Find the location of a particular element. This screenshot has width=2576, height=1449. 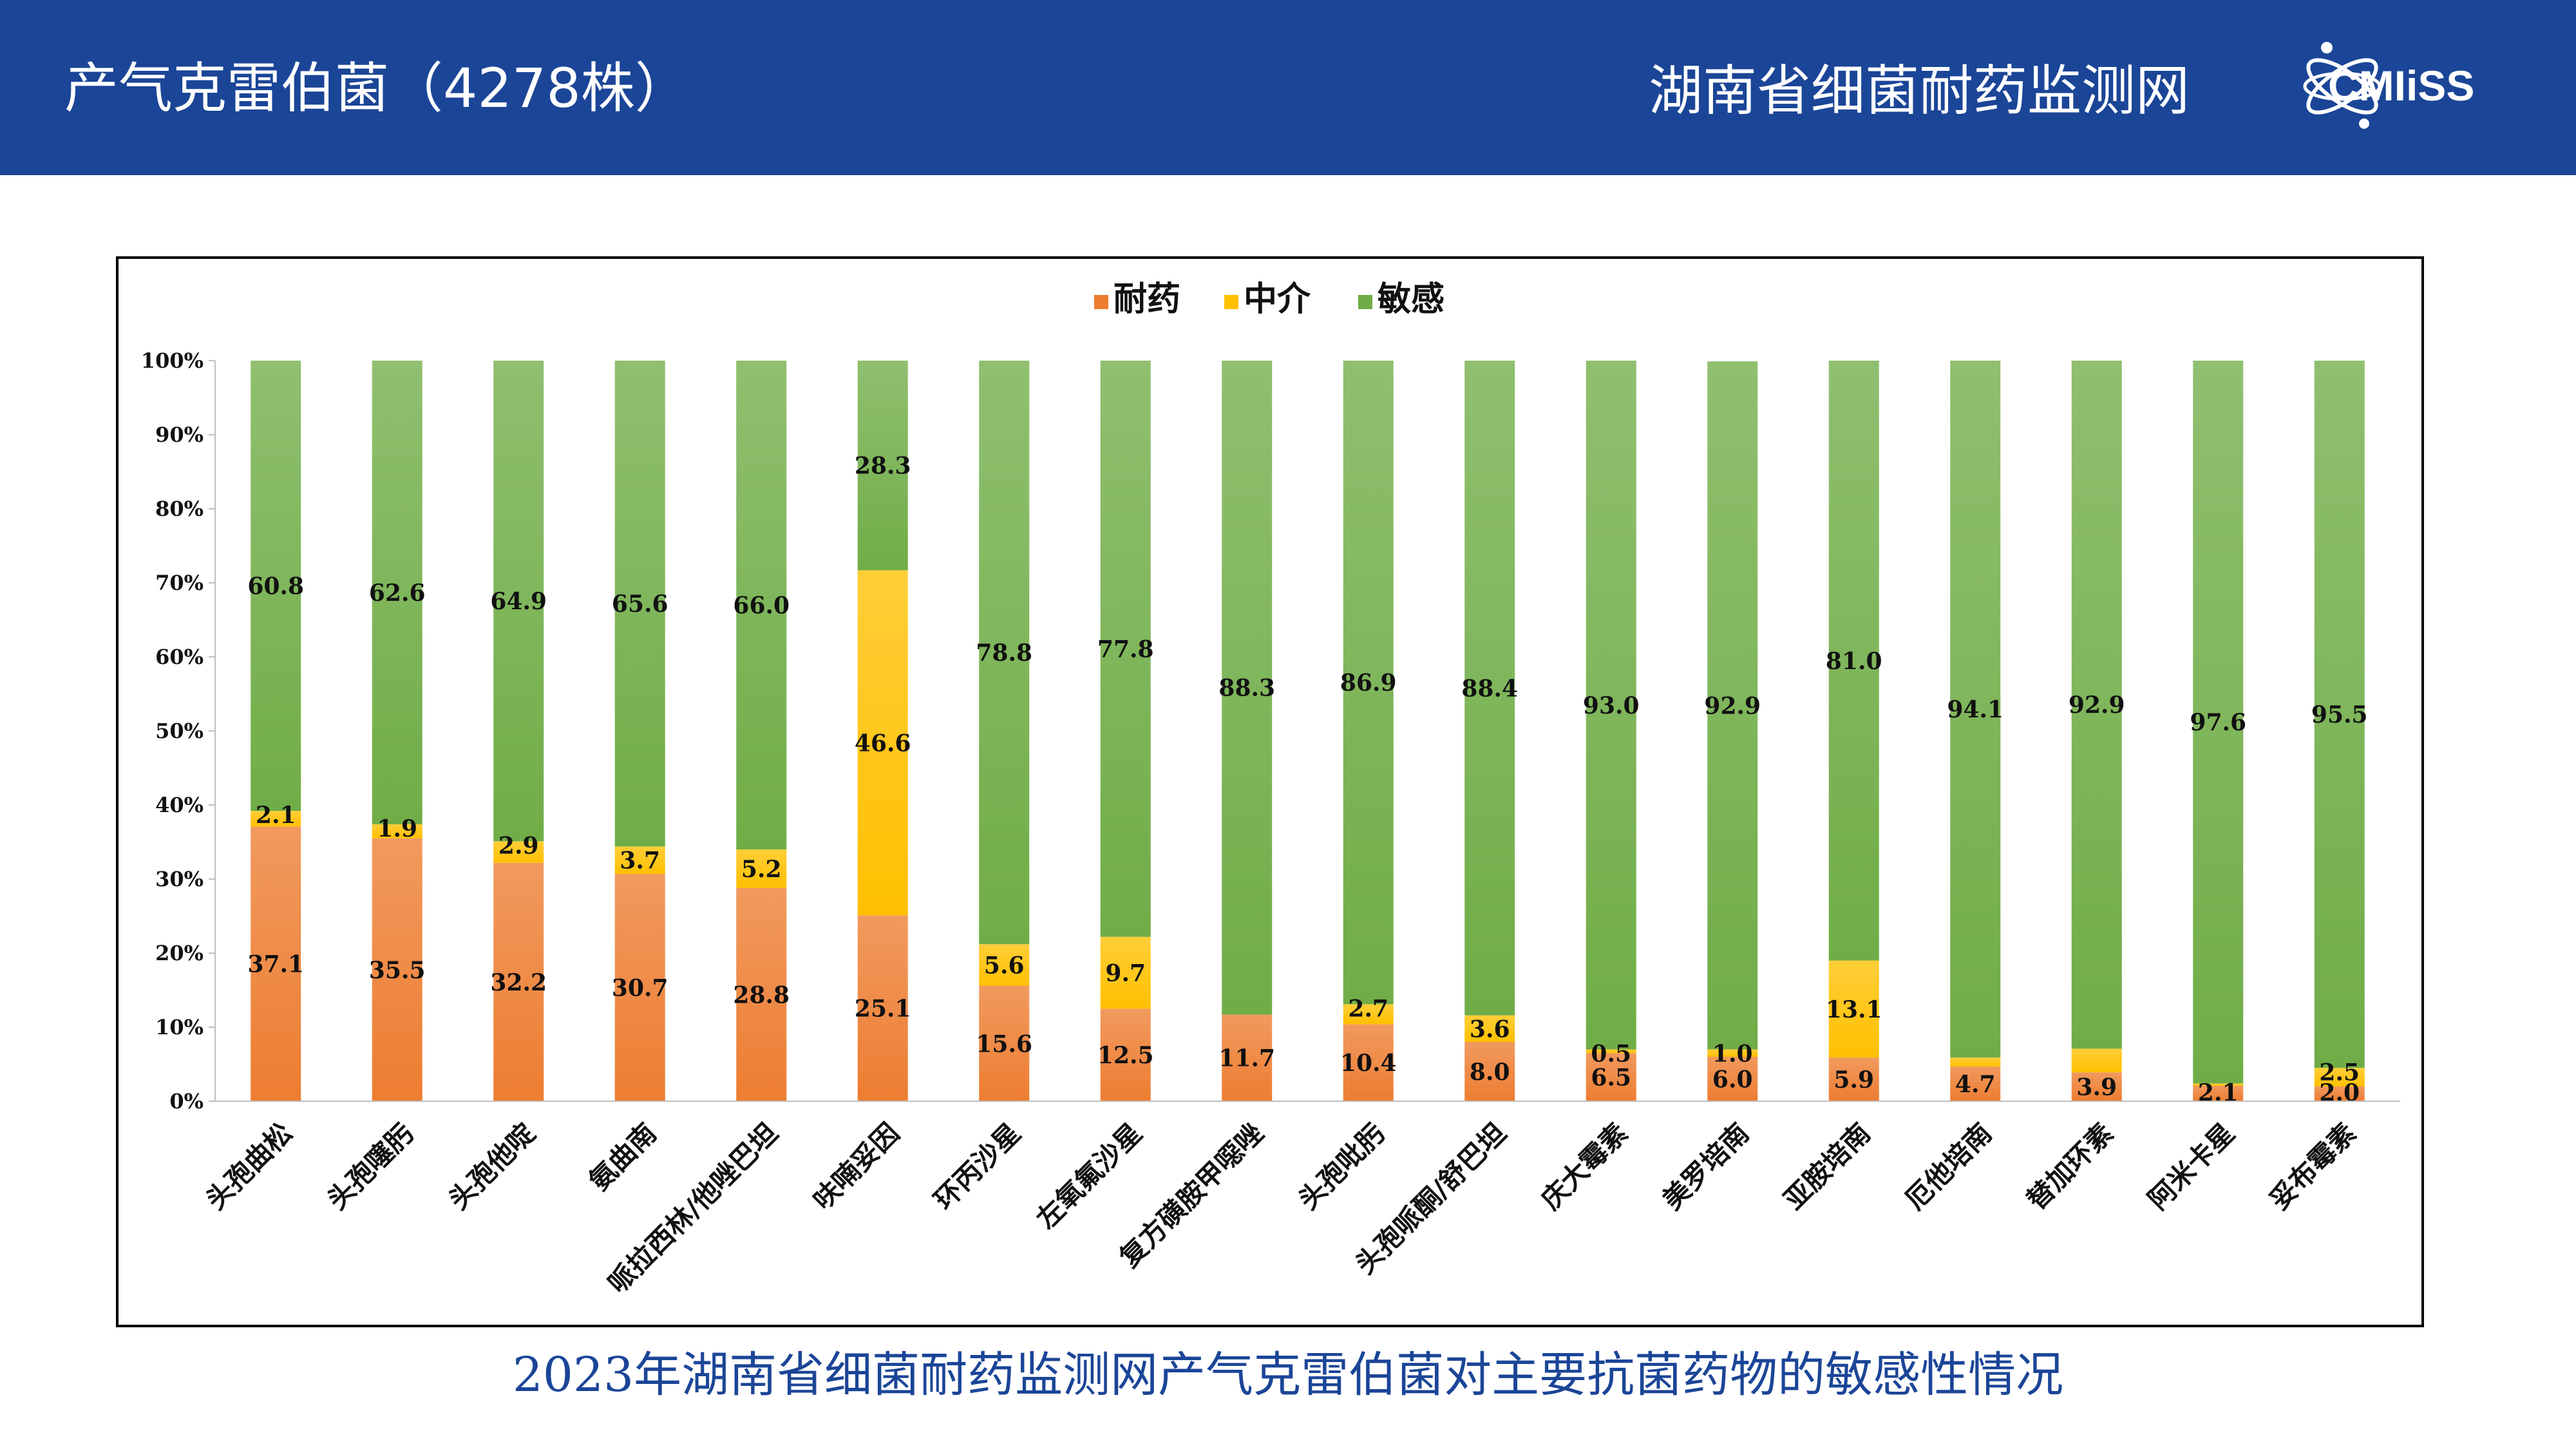

data-label-i: 2.5 is located at coordinates (2339, 1072).